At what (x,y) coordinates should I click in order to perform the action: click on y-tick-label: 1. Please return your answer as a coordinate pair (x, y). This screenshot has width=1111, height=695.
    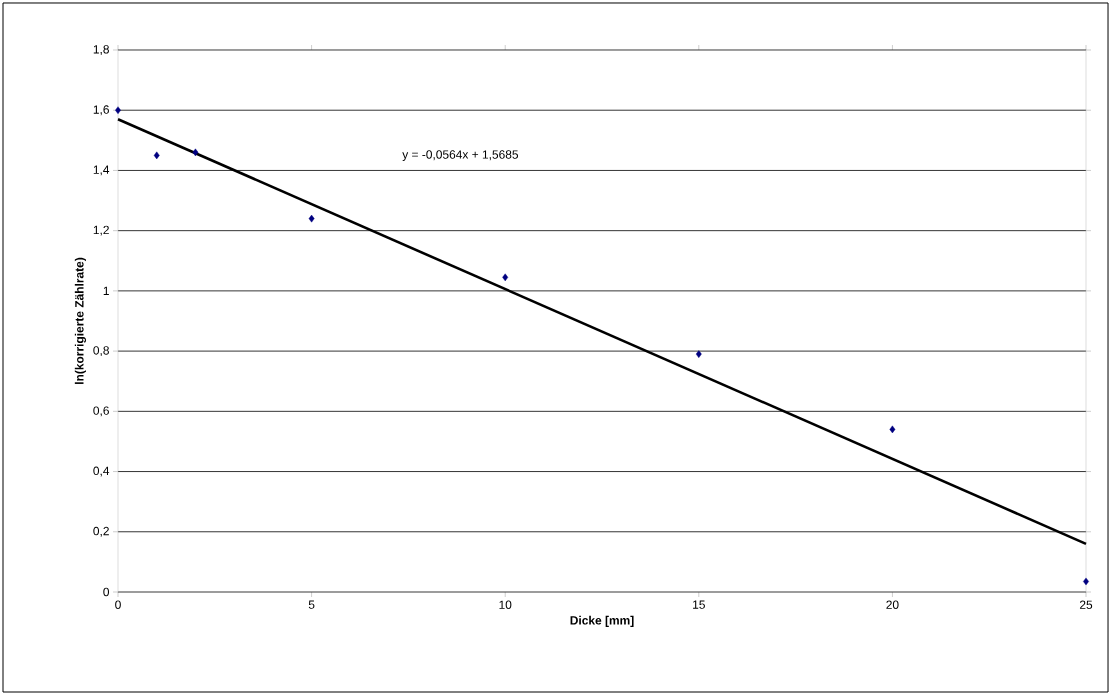
    Looking at the image, I should click on (106, 290).